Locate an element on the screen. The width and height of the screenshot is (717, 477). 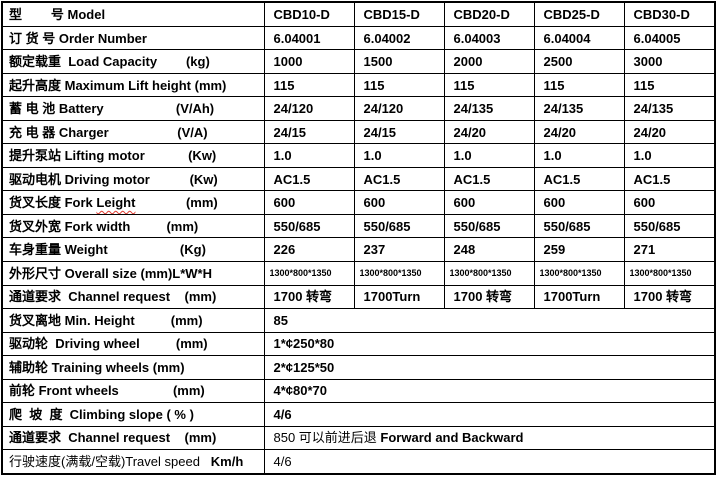
label-fork-width: 货叉外宽 Fork width (mm) is located at coordinates (133, 226).